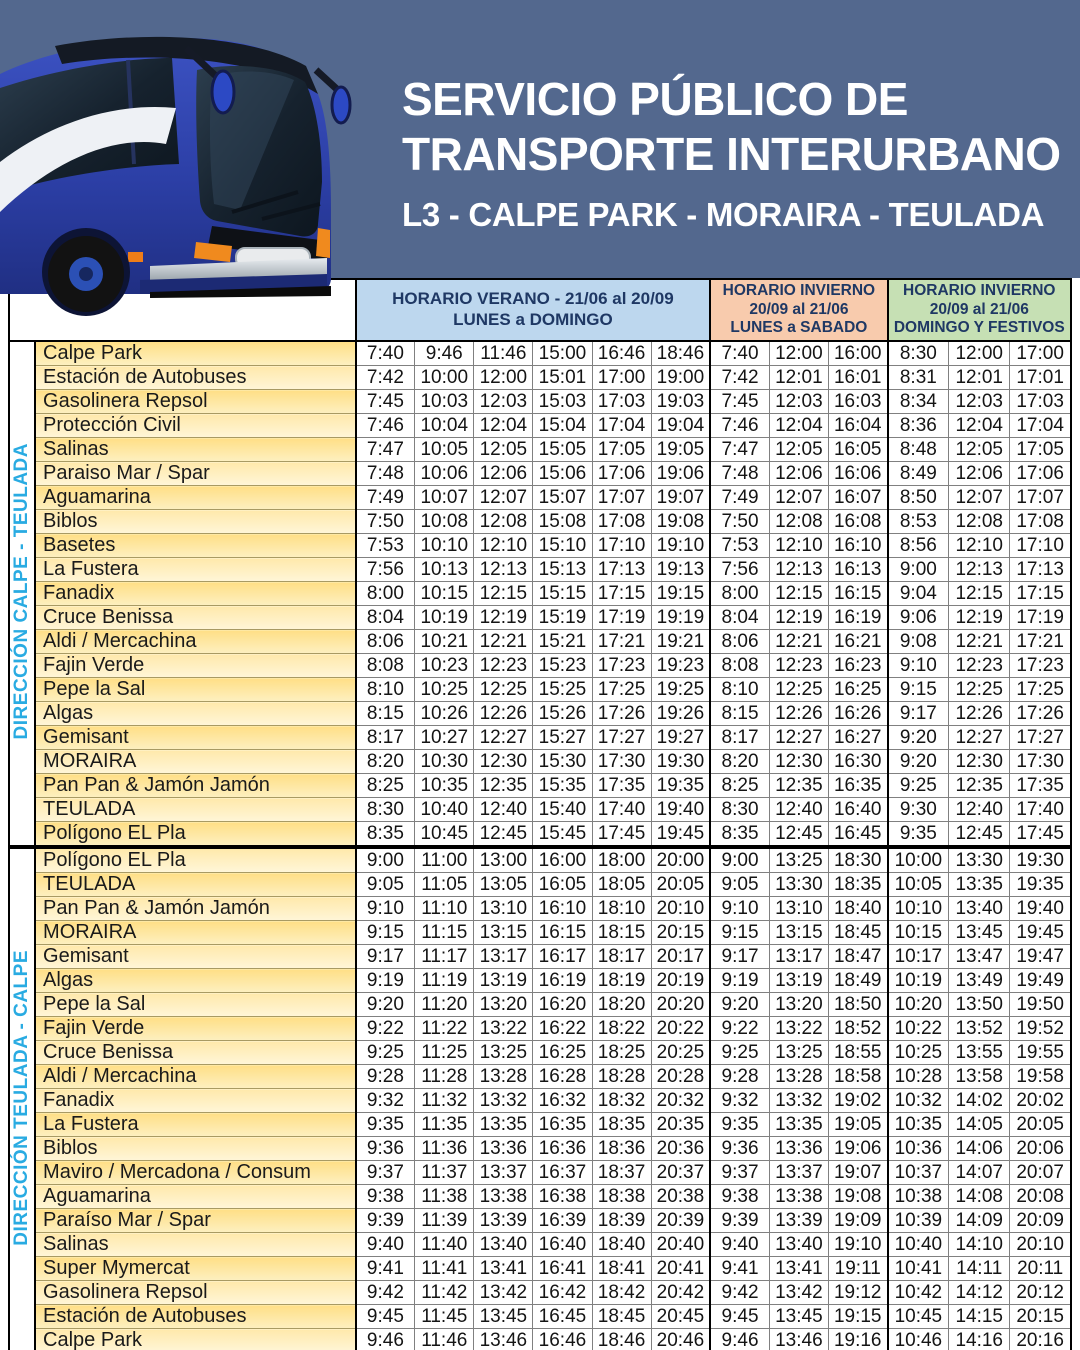 This screenshot has width=1080, height=1350. Describe the element at coordinates (680, 1316) in the screenshot. I see `time-cell: 20:45` at that location.